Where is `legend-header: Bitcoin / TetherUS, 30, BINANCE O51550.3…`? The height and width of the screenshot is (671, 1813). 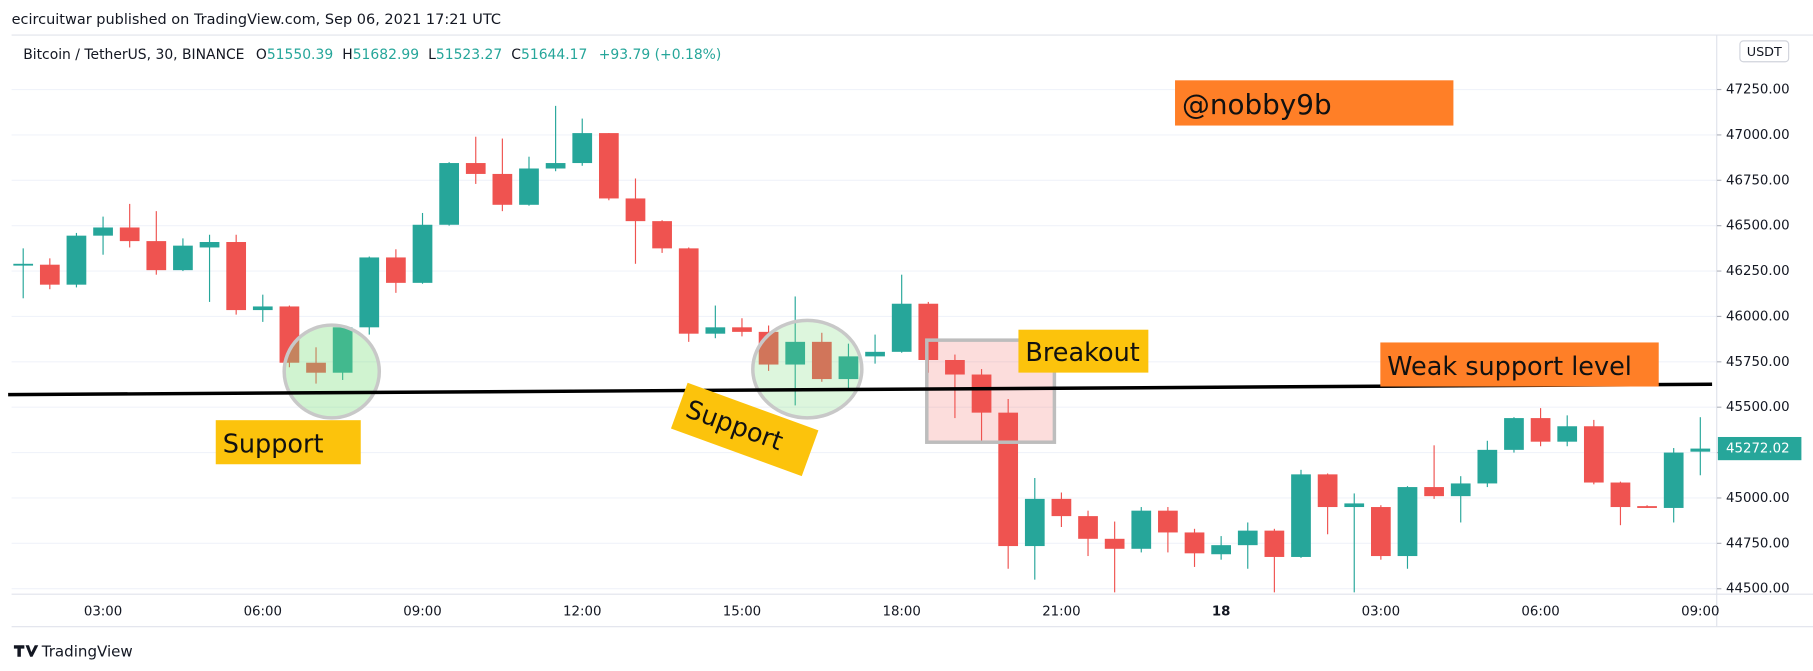
legend-header: Bitcoin / TetherUS, 30, BINANCE O51550.3… is located at coordinates (372, 55).